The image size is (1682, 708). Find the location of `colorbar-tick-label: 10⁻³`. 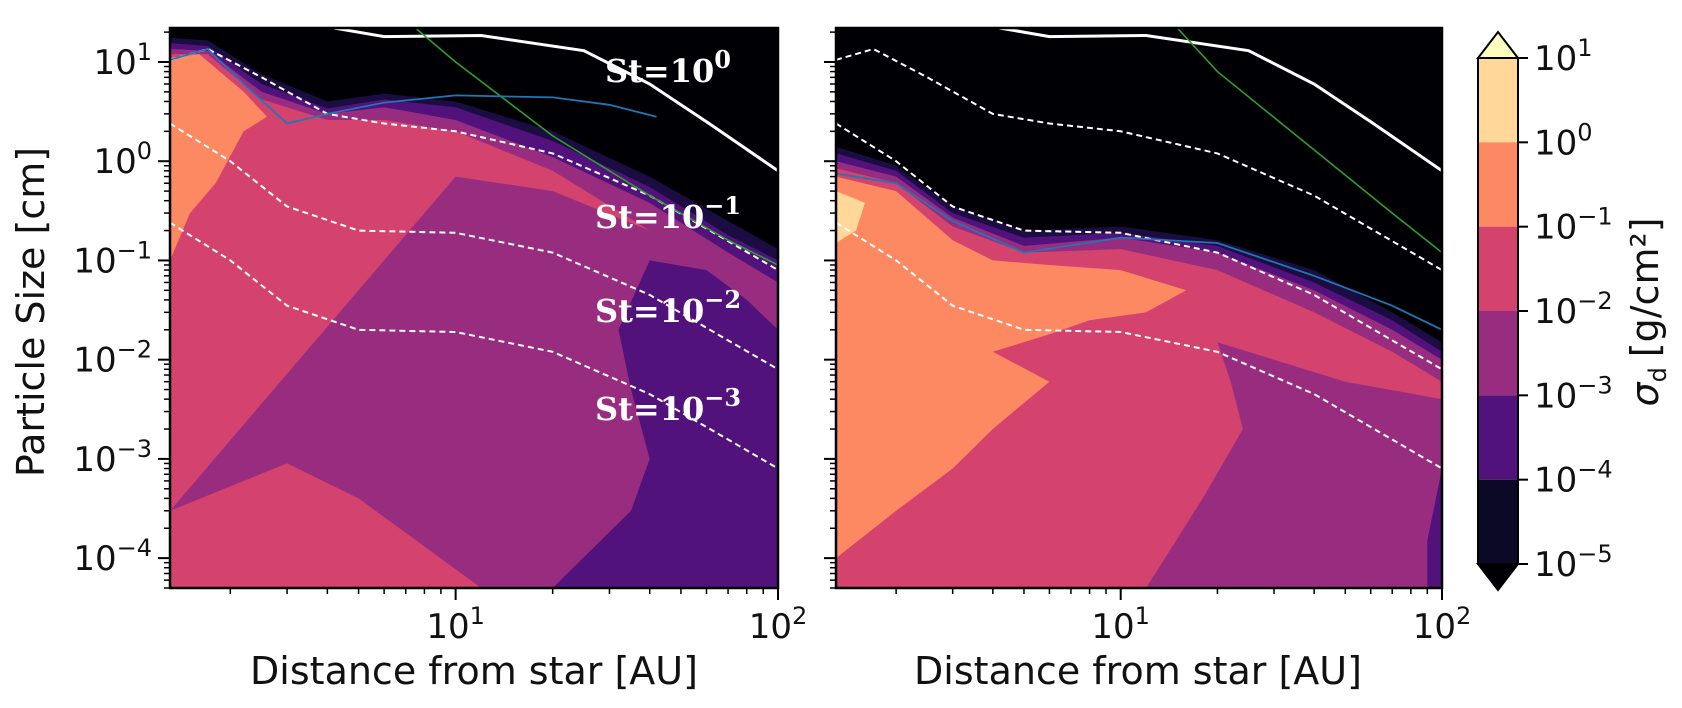

colorbar-tick-label: 10⁻³ is located at coordinates (1573, 393).